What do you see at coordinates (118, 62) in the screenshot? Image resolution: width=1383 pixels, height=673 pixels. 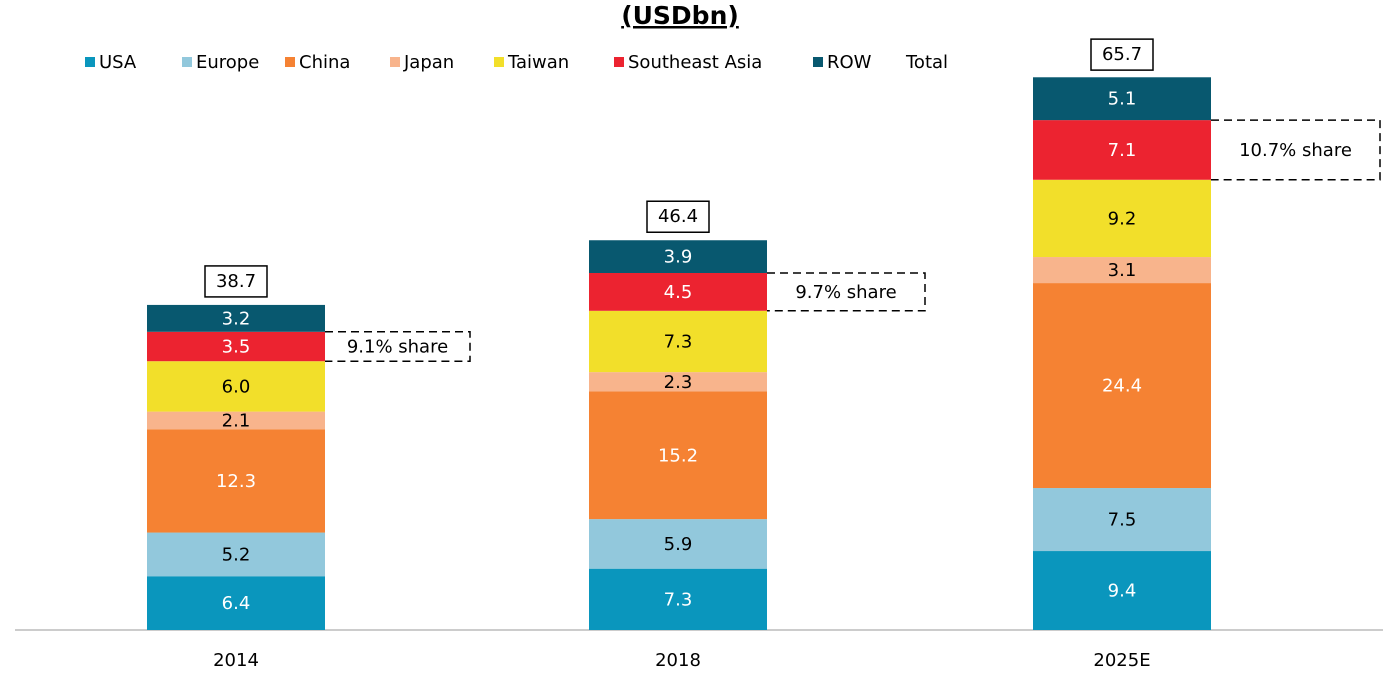 I see `legend-label: USA` at bounding box center [118, 62].